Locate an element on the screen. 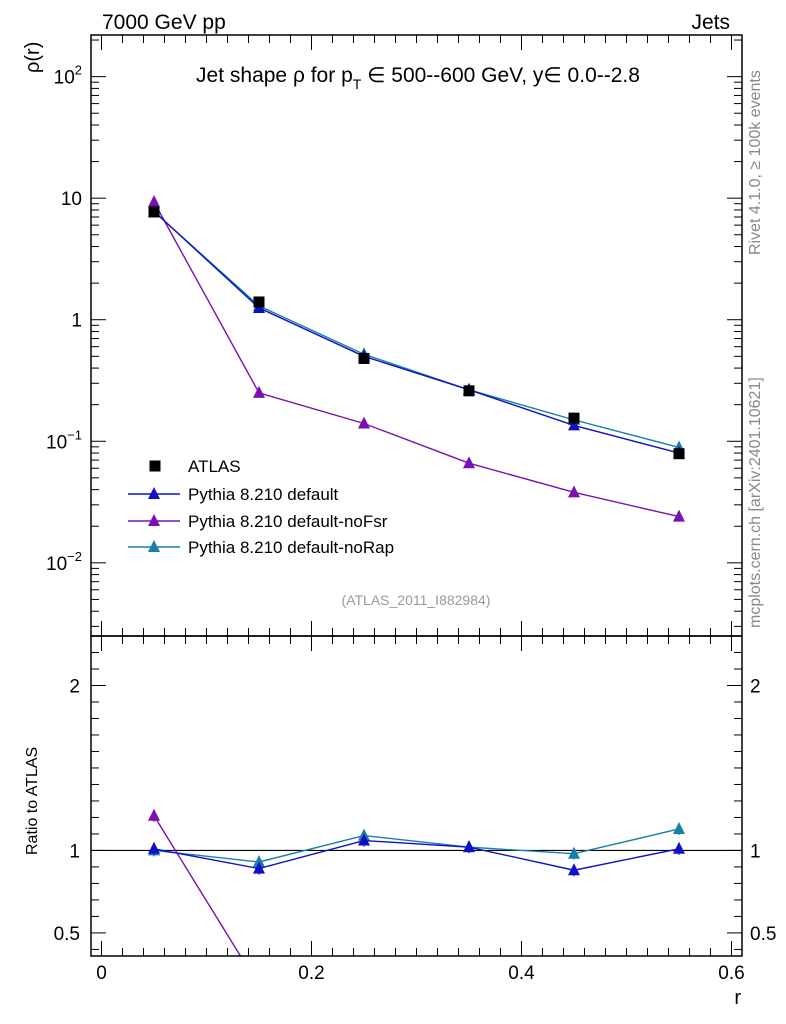  header-left: 7000 GeV pp is located at coordinates (164, 22).